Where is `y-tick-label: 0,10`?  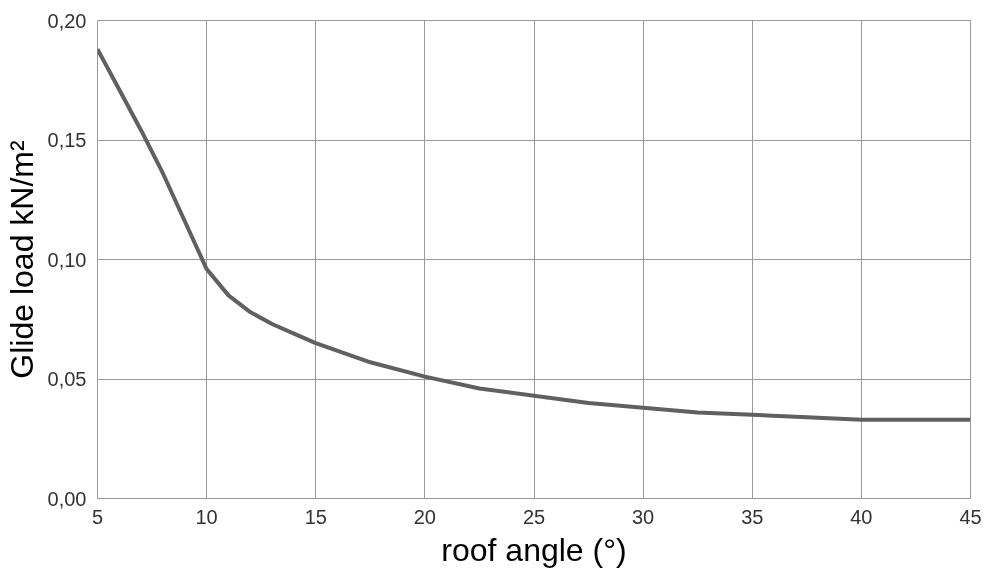
y-tick-label: 0,10 is located at coordinates (67, 259).